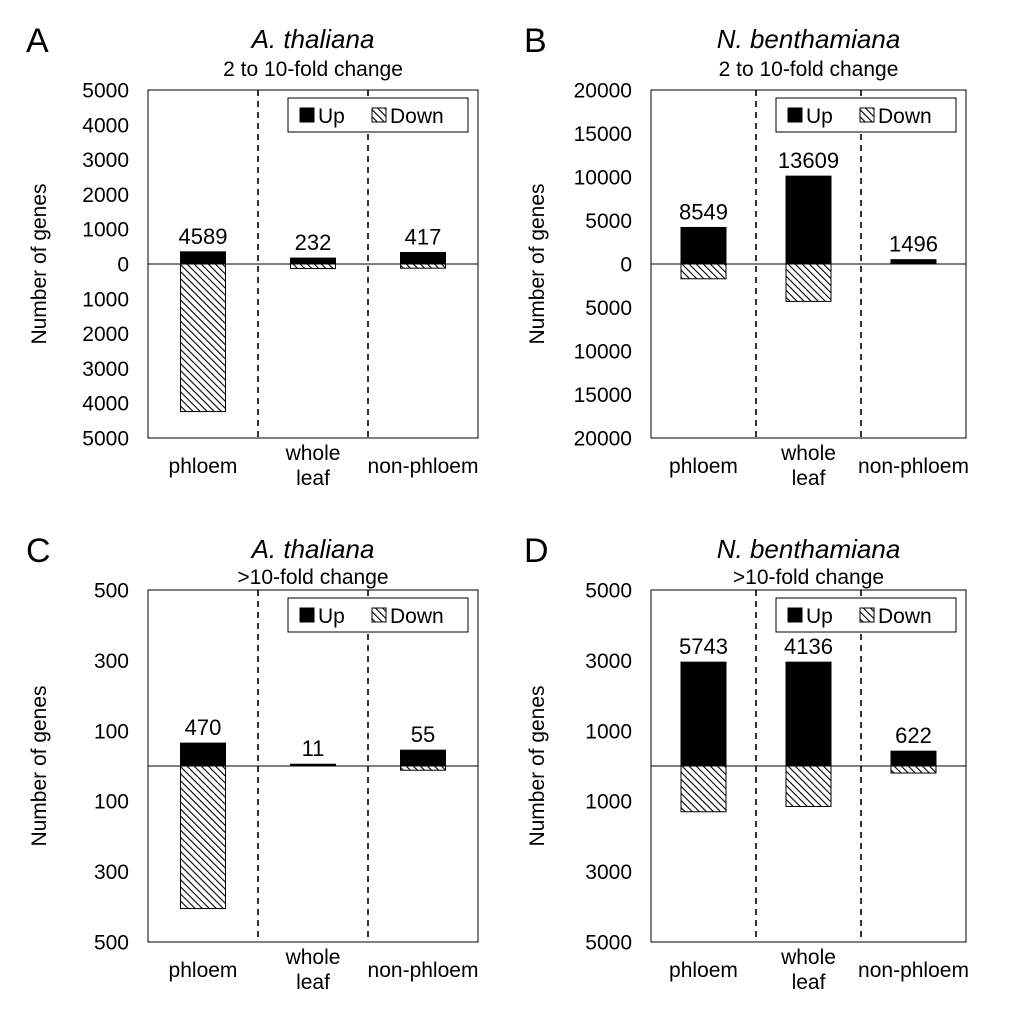  What do you see at coordinates (423, 734) in the screenshot?
I see `data-label: 55` at bounding box center [423, 734].